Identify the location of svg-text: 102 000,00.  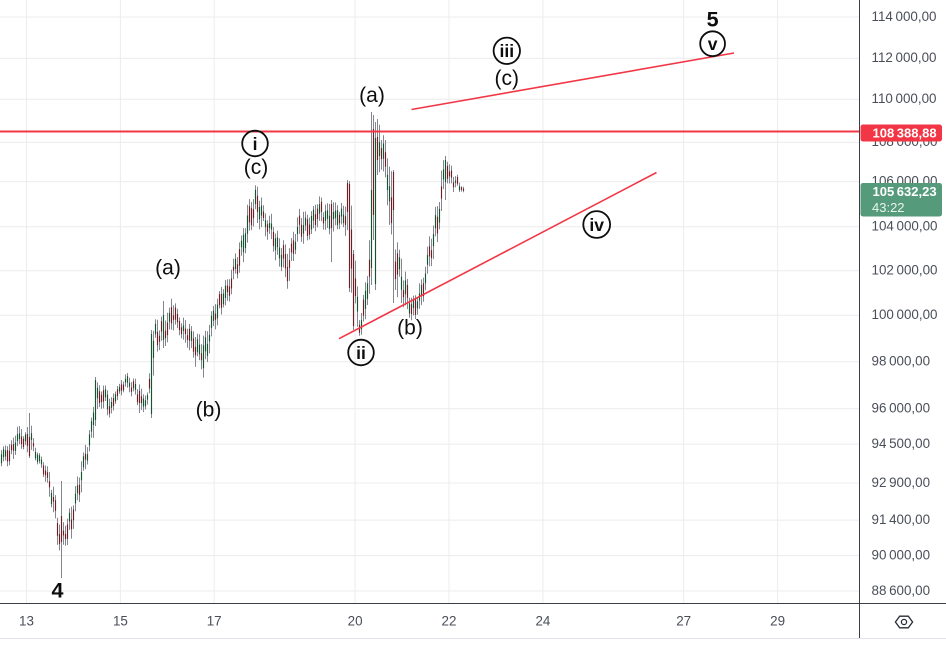
(905, 270).